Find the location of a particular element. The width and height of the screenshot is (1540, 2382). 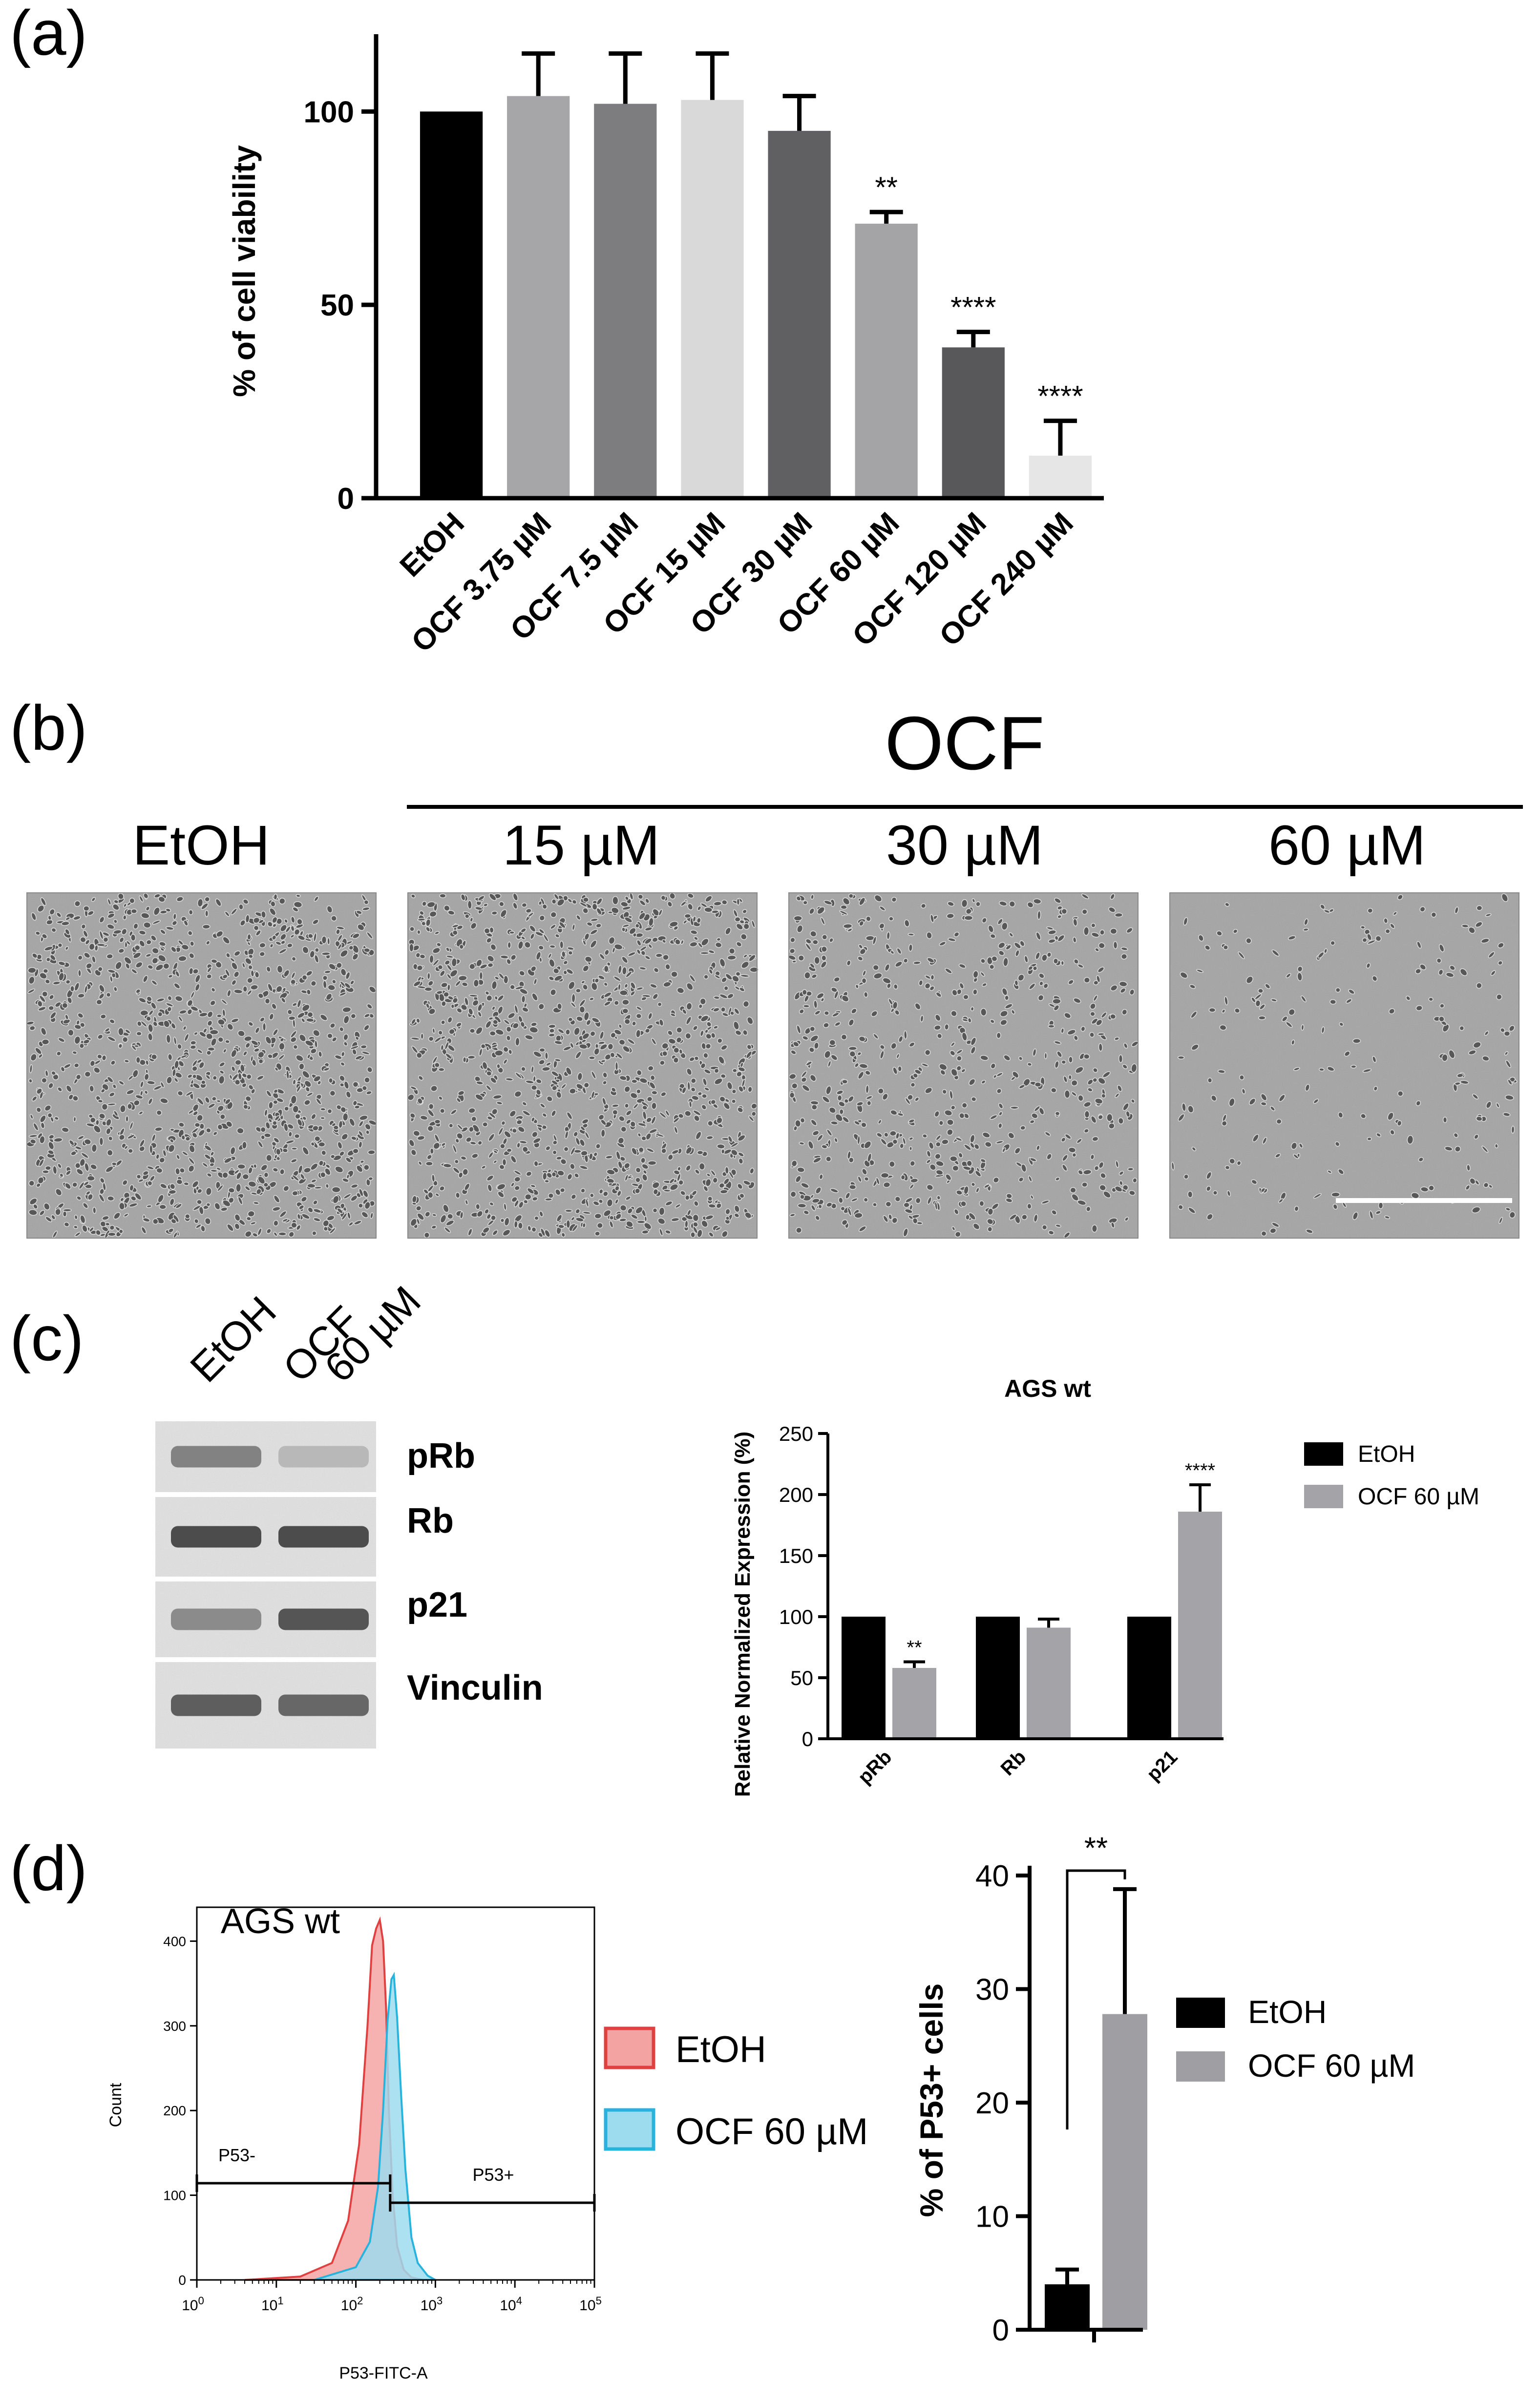

histogram-x-tick-label-1: 10⁰ is located at coordinates (193, 2304).